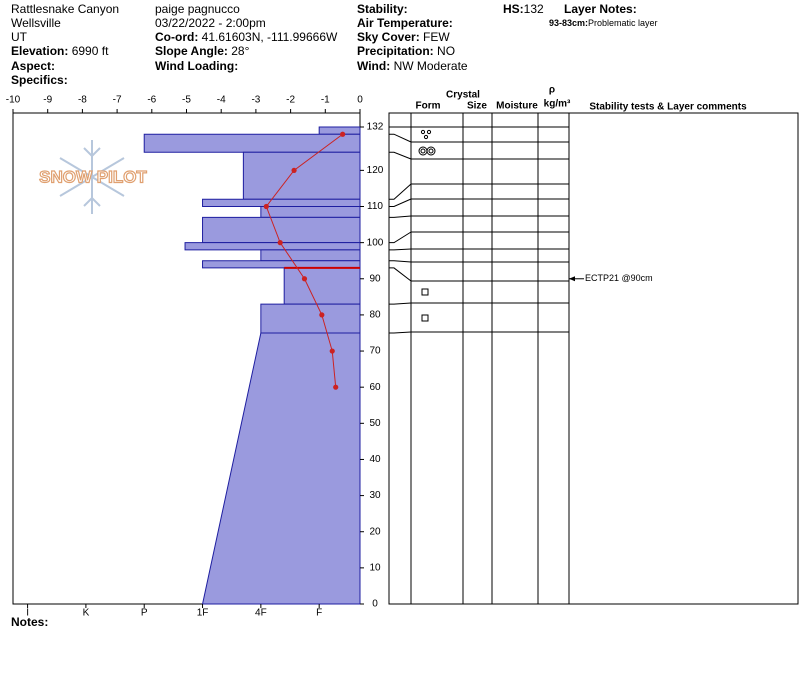 The image size is (800, 676). I want to click on header-field: HS:132, so click(523, 9).